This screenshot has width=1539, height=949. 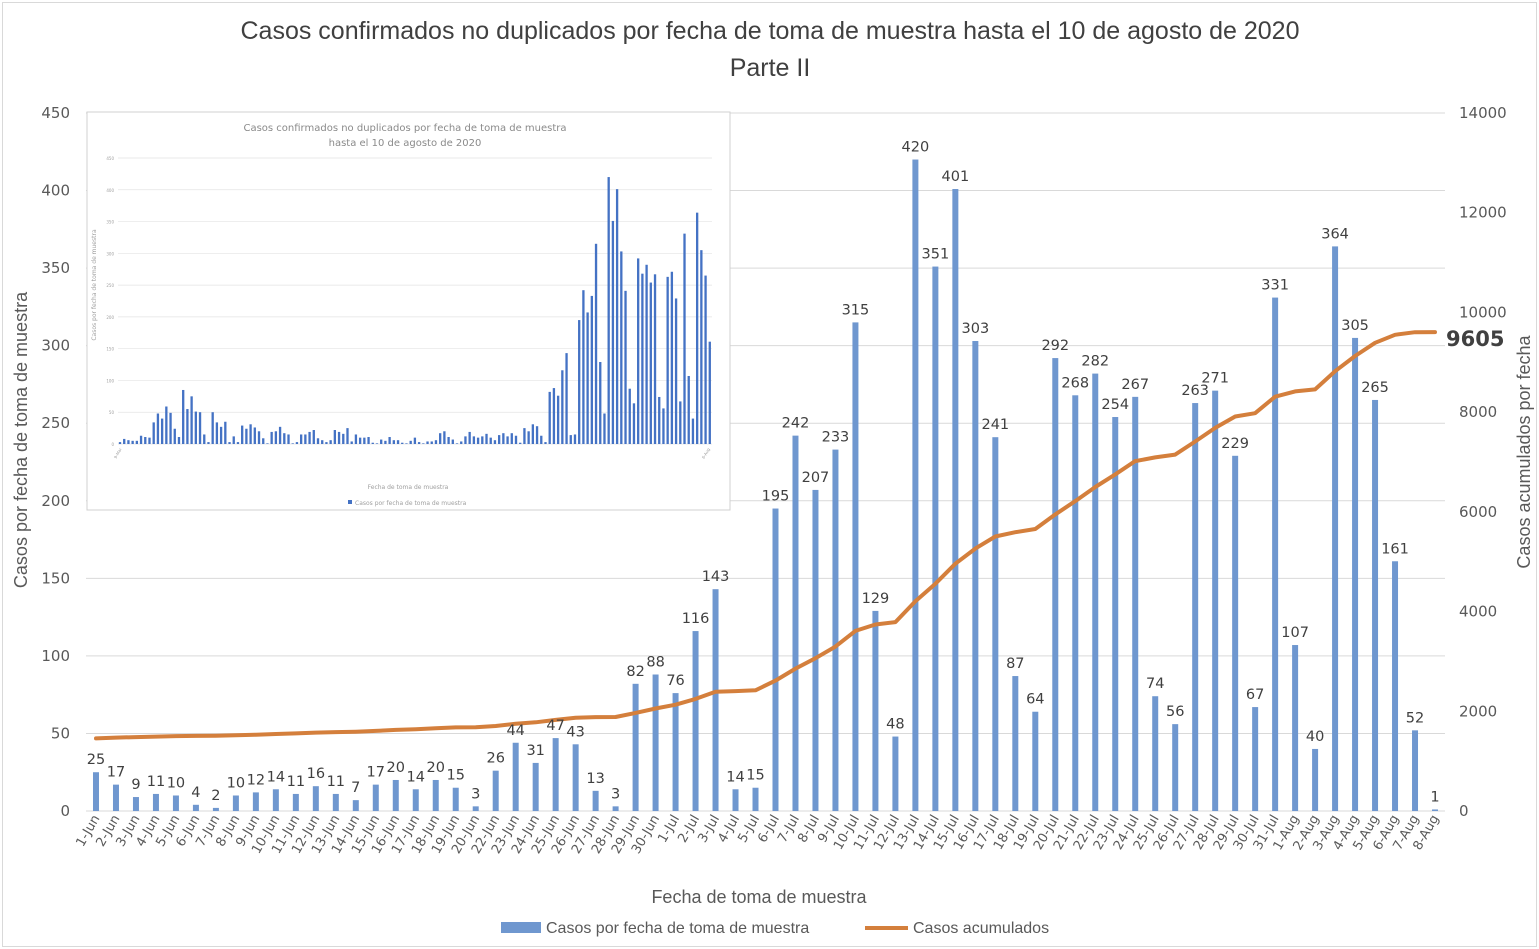 I want to click on data-label: 17, so click(x=116, y=773).